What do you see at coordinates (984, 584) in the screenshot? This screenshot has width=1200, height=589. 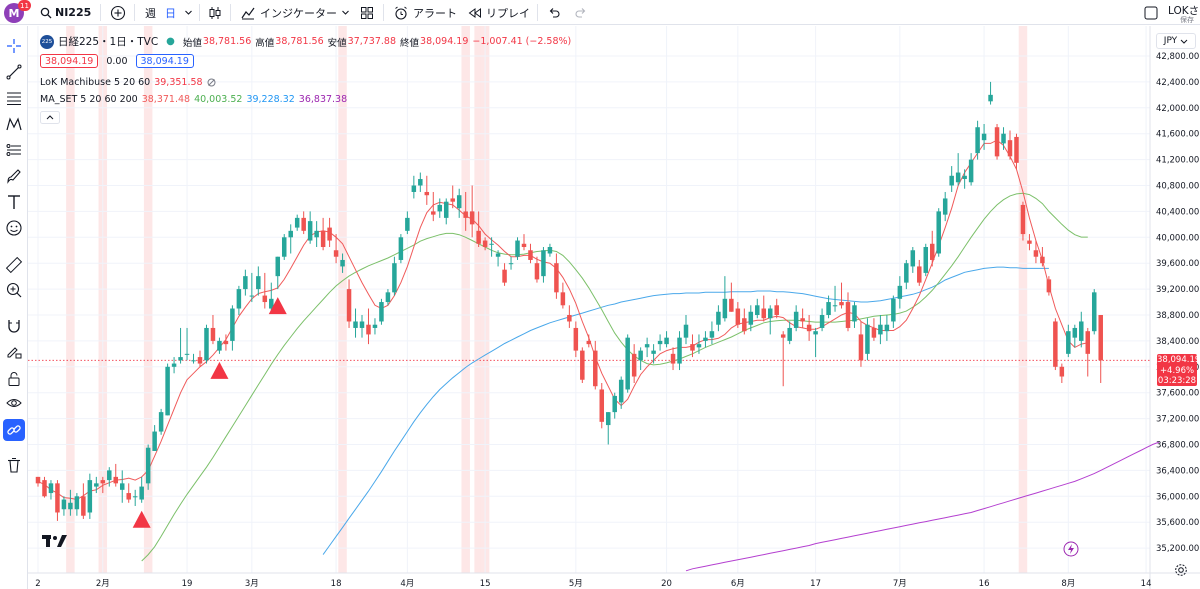 I see `time-tick-label: 16` at bounding box center [984, 584].